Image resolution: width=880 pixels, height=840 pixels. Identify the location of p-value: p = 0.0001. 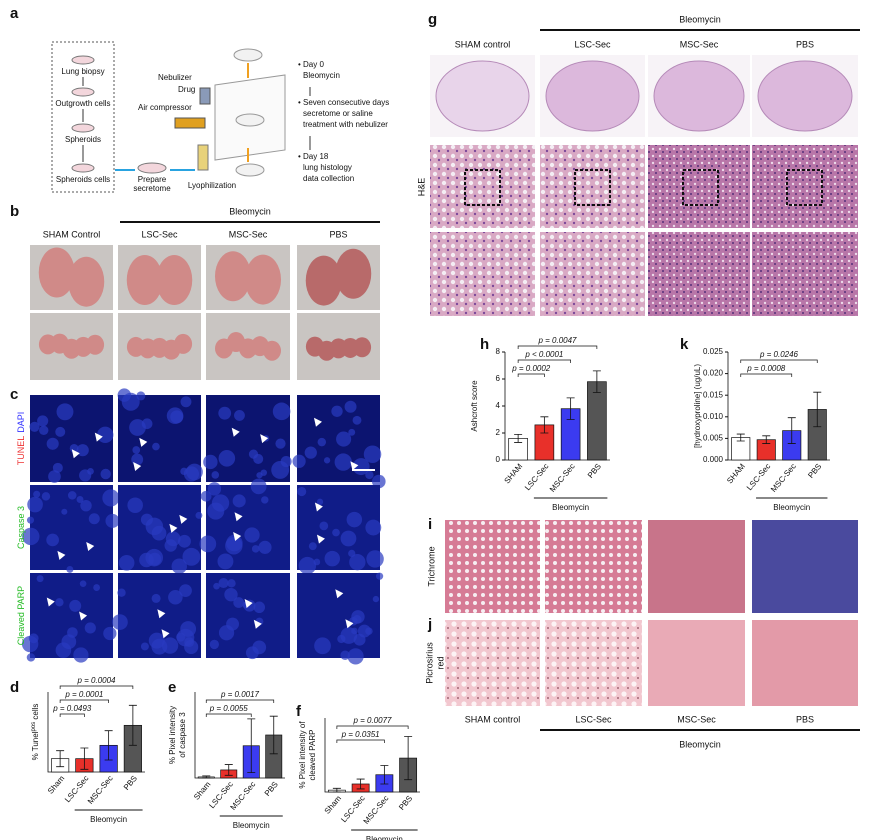
(83, 694).